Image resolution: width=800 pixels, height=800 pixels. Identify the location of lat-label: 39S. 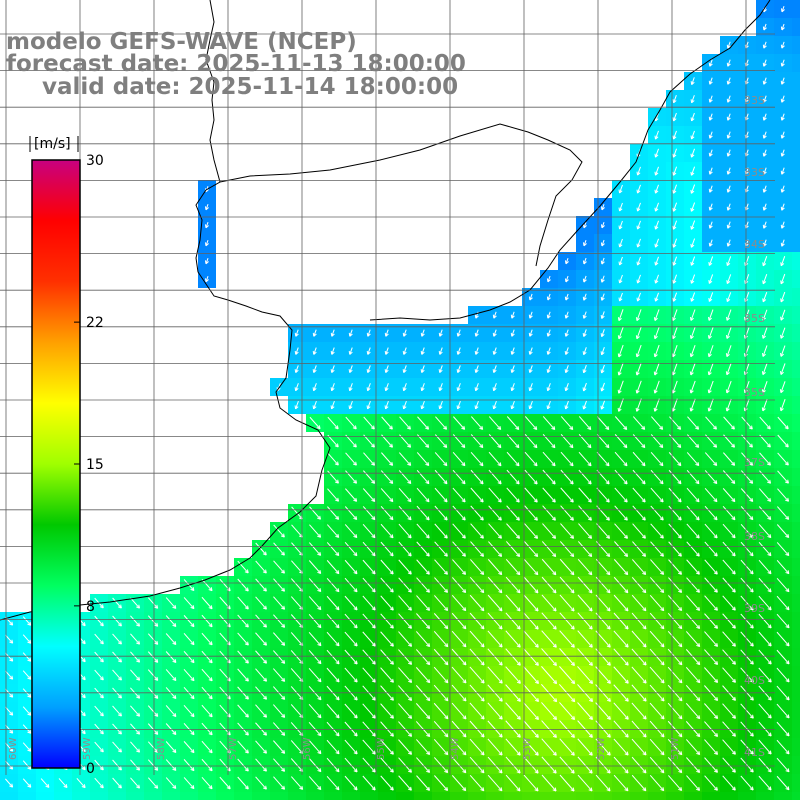
(754, 608).